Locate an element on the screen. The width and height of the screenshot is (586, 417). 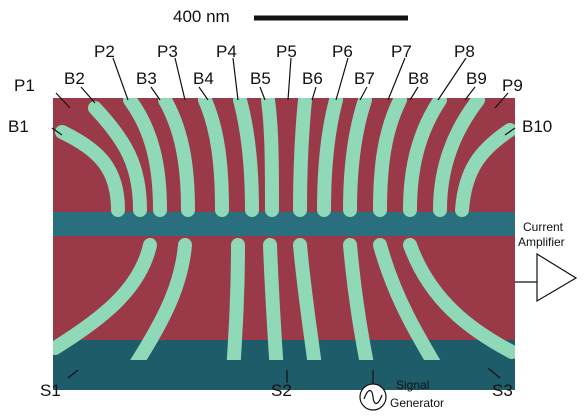
label-s1: S1 is located at coordinates (50, 390).